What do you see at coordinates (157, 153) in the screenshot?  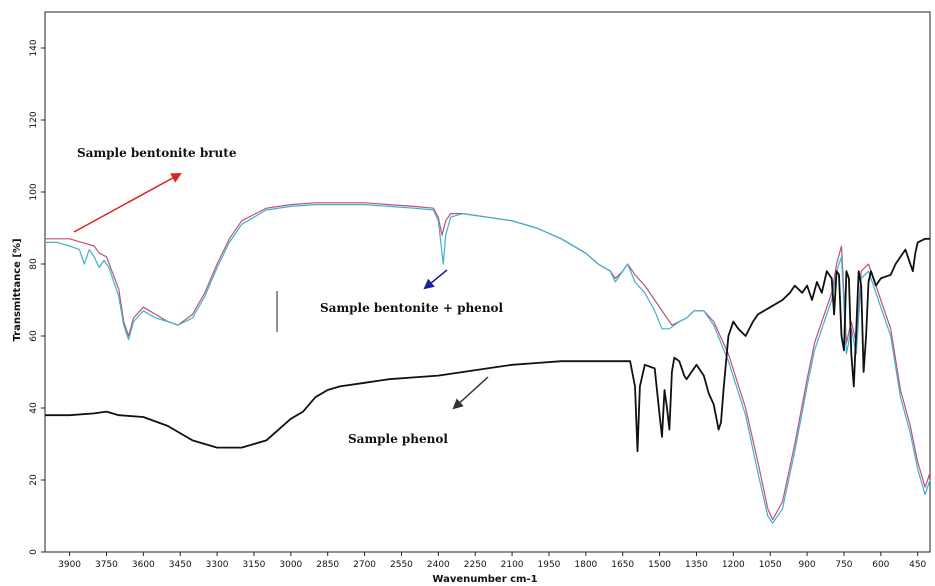 I see `annotation-bentonite-brute: Sample bentonite brute` at bounding box center [157, 153].